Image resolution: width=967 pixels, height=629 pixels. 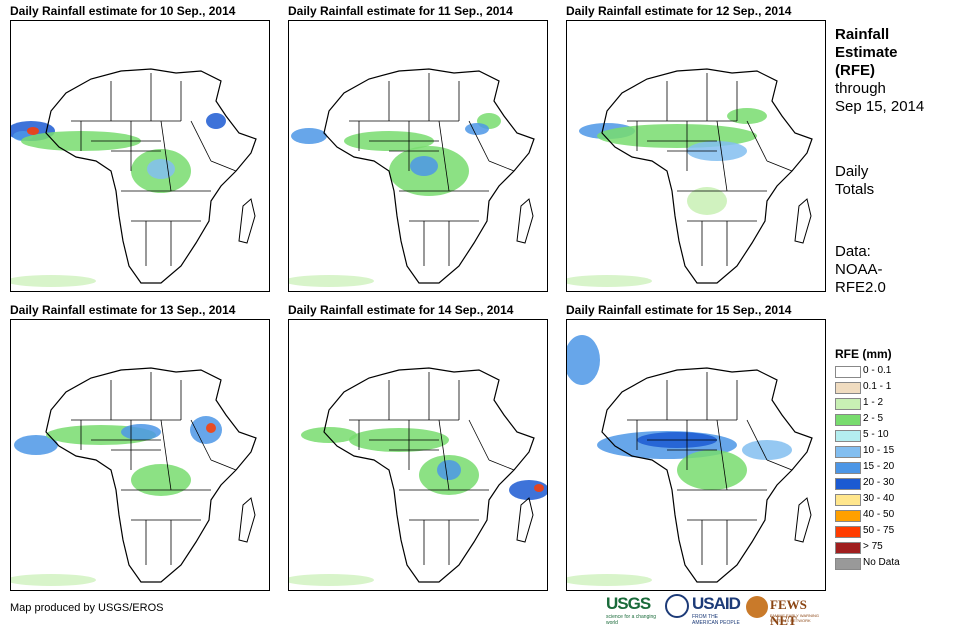 I want to click on title-line: (RFE), so click(x=855, y=70).